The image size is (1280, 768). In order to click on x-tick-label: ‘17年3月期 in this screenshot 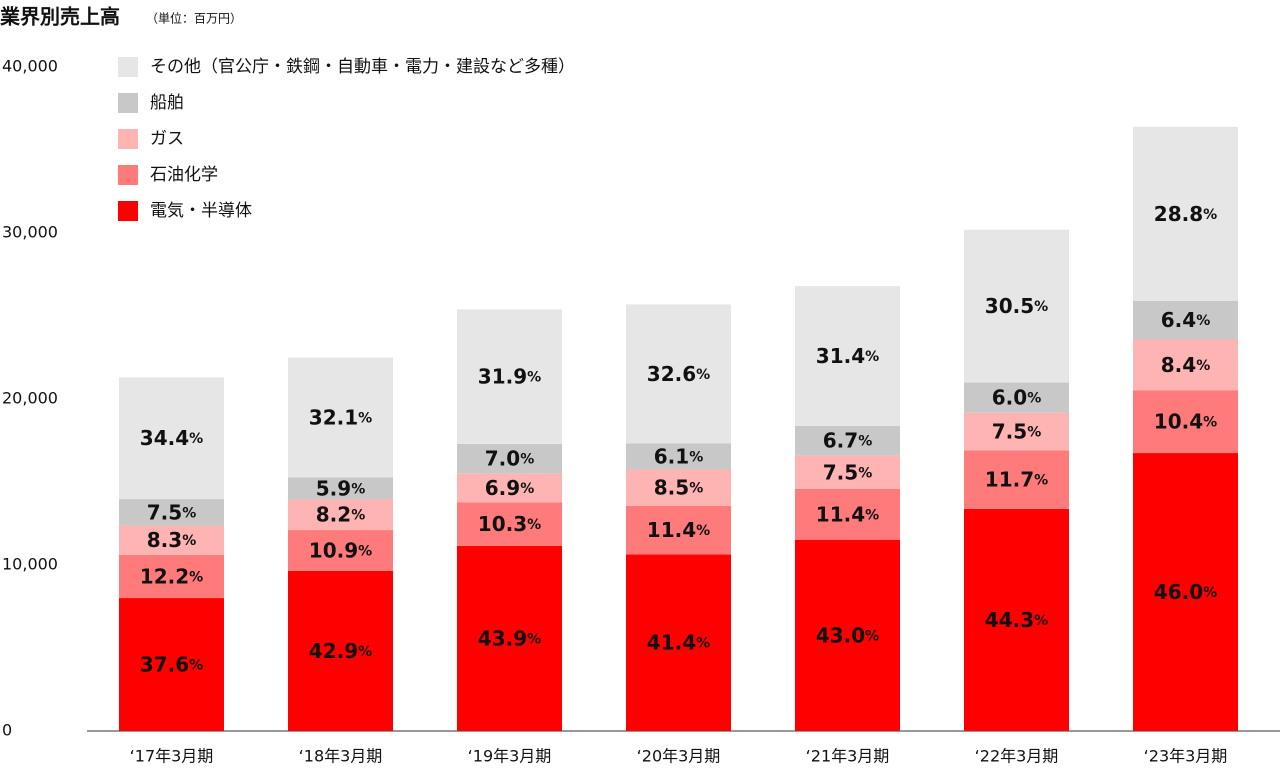, I will do `click(172, 756)`.